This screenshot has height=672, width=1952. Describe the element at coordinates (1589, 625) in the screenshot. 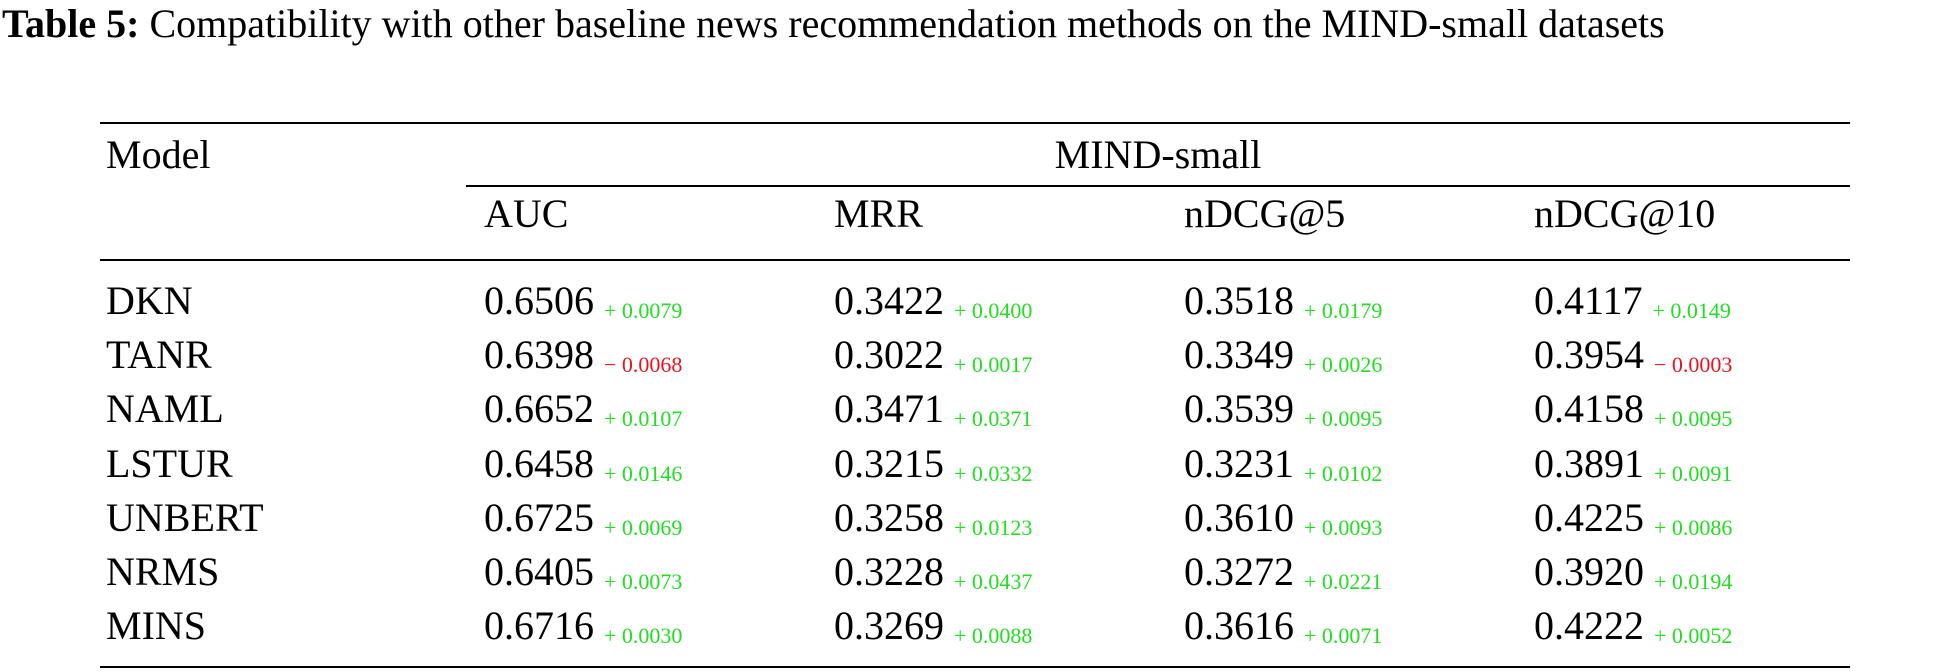

I see `metric-value: 0.4222` at that location.